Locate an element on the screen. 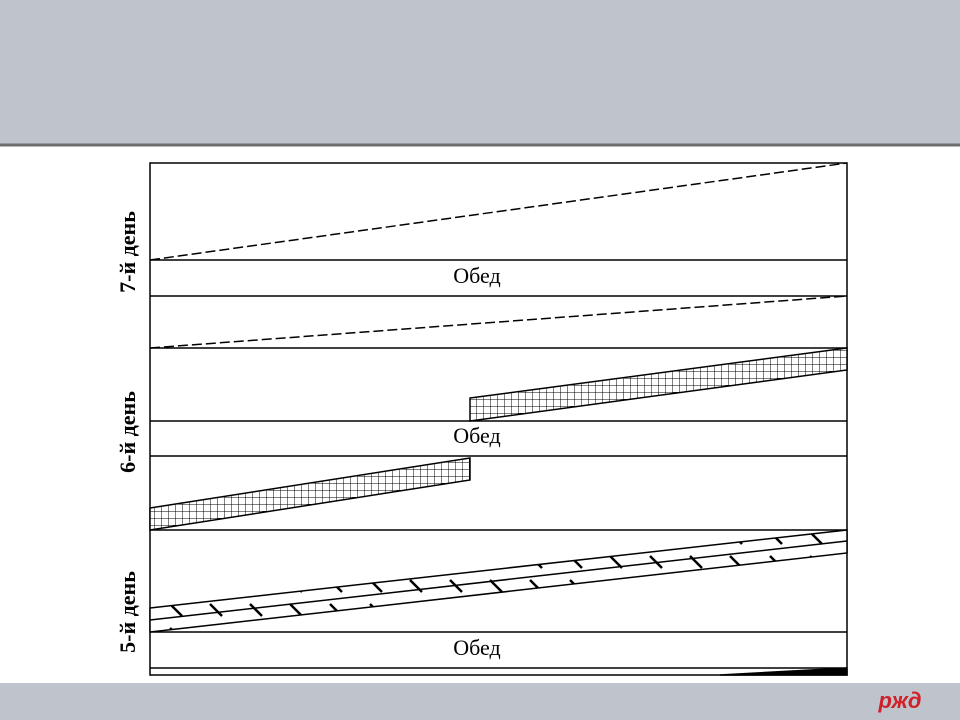 This screenshot has height=720, width=960. corner-mark is located at coordinates (783, 671).